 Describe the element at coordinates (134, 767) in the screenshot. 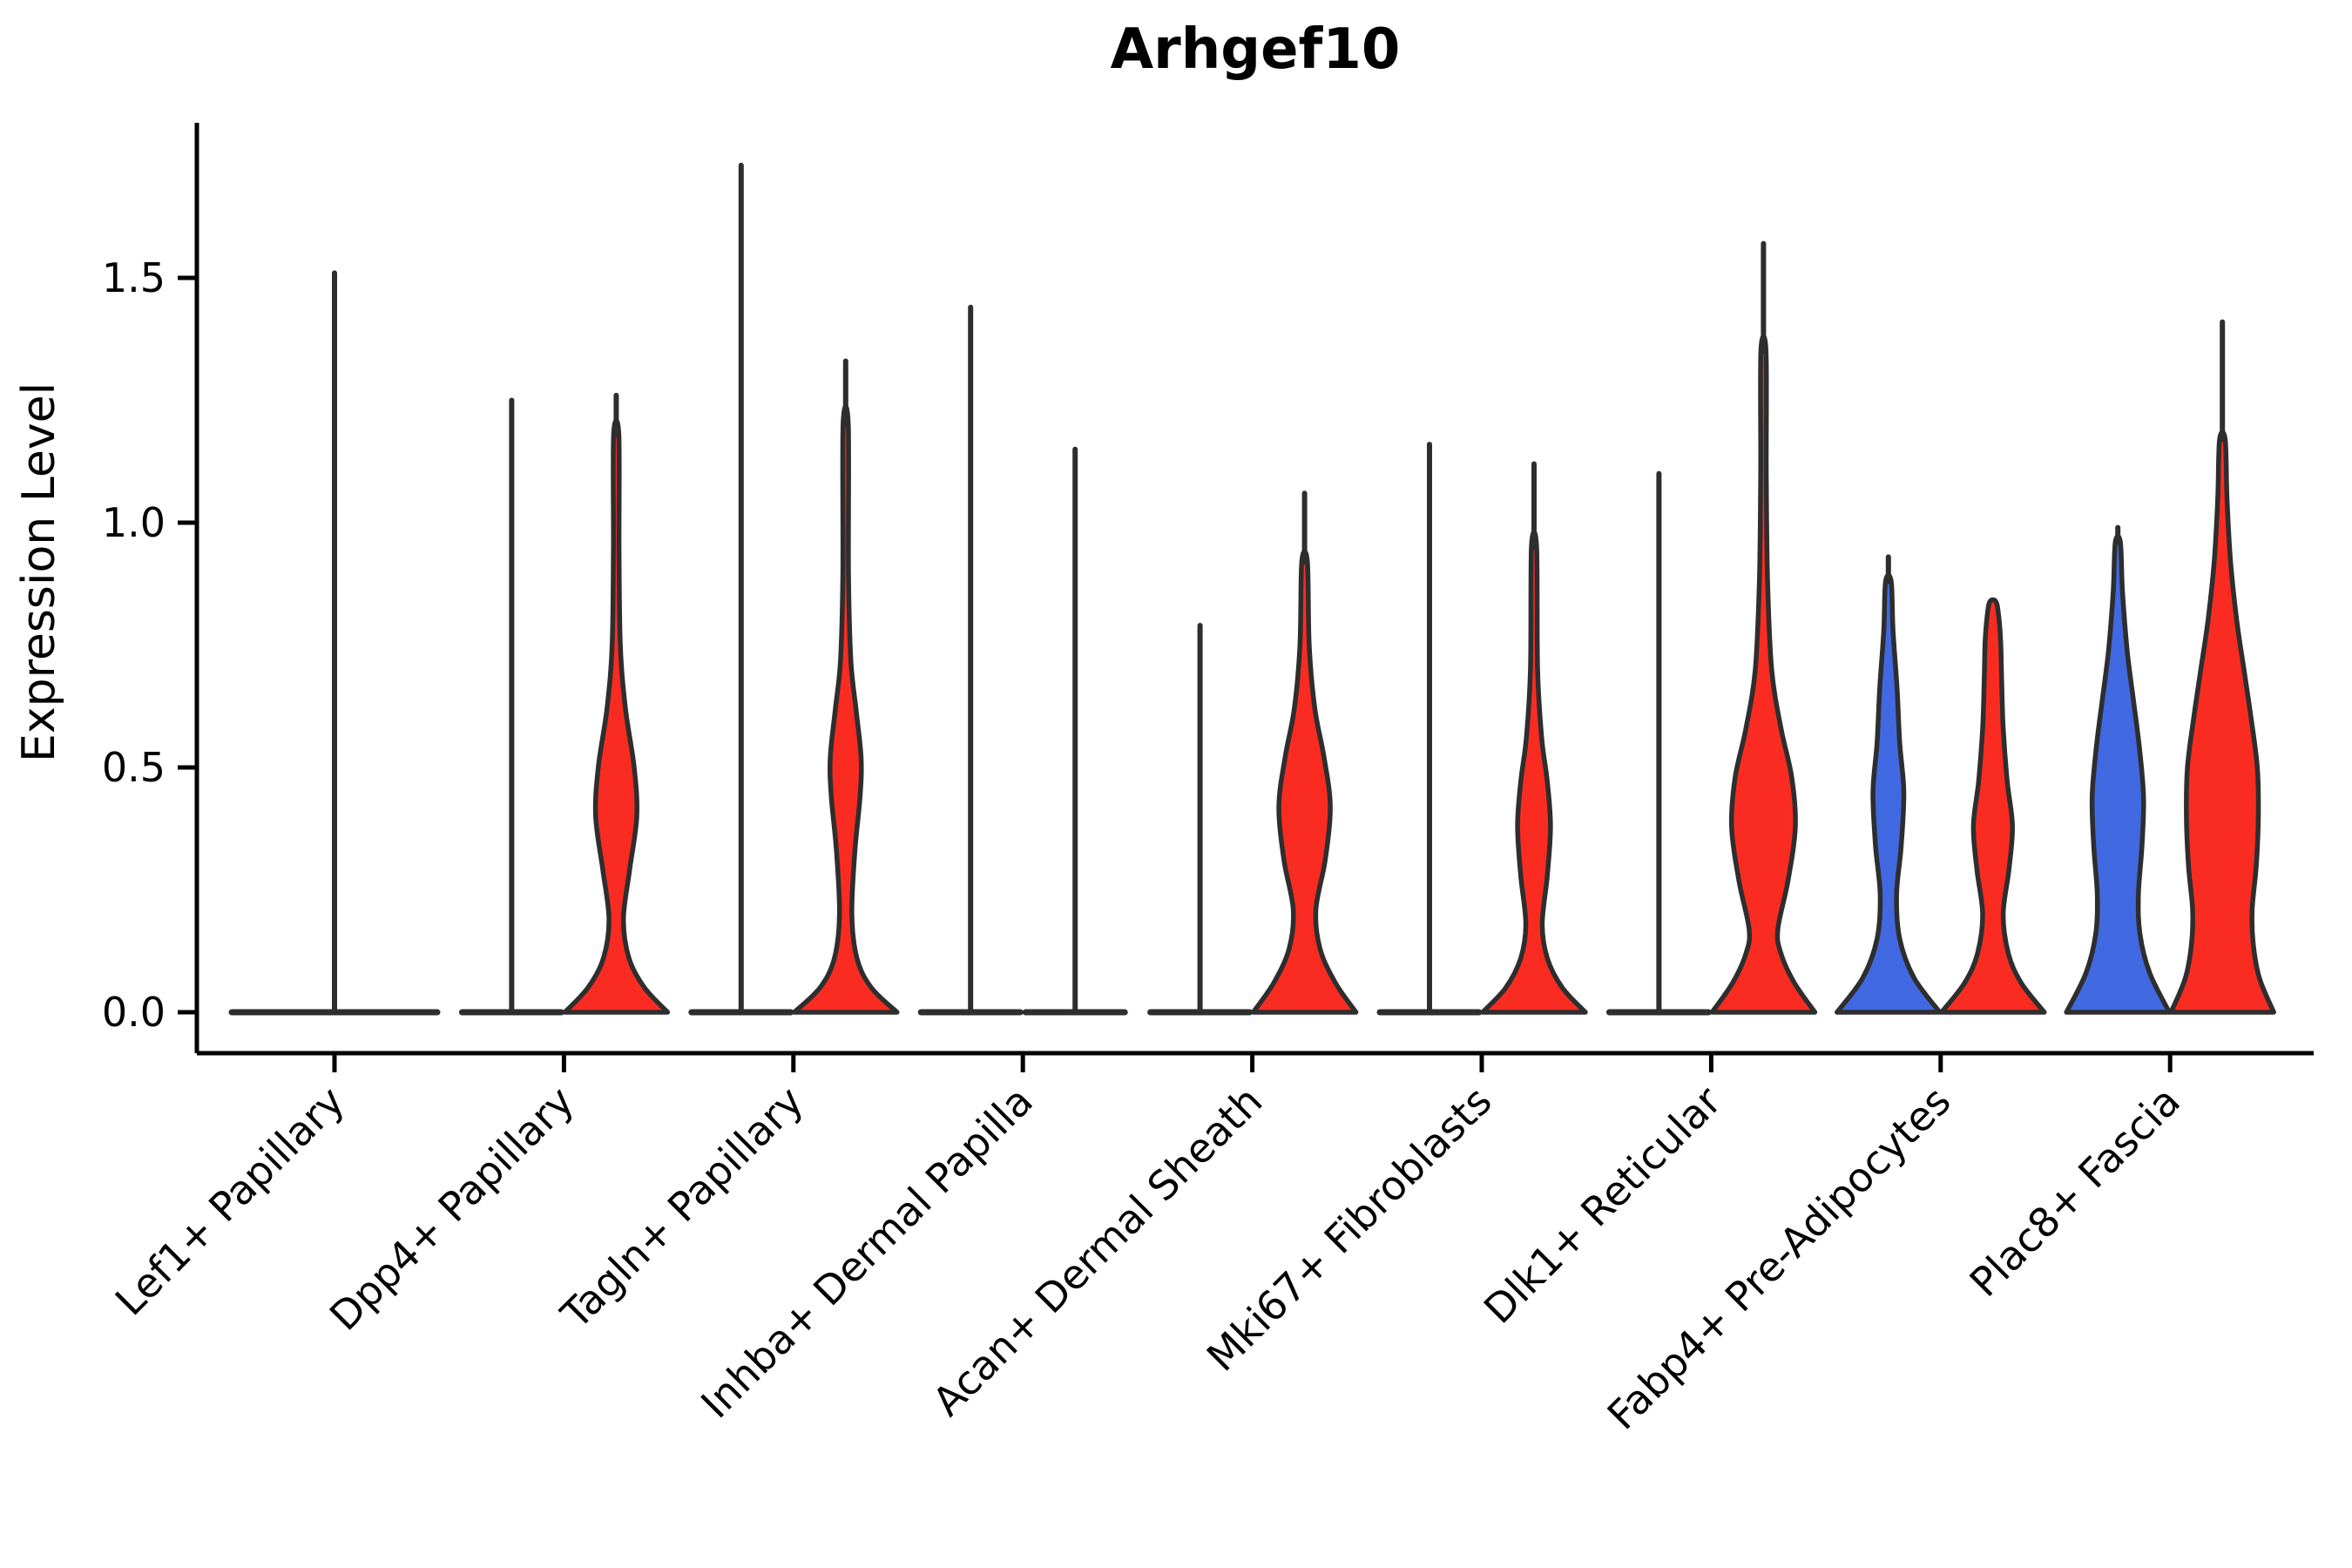

I see `y-tick-label: 0.5` at that location.